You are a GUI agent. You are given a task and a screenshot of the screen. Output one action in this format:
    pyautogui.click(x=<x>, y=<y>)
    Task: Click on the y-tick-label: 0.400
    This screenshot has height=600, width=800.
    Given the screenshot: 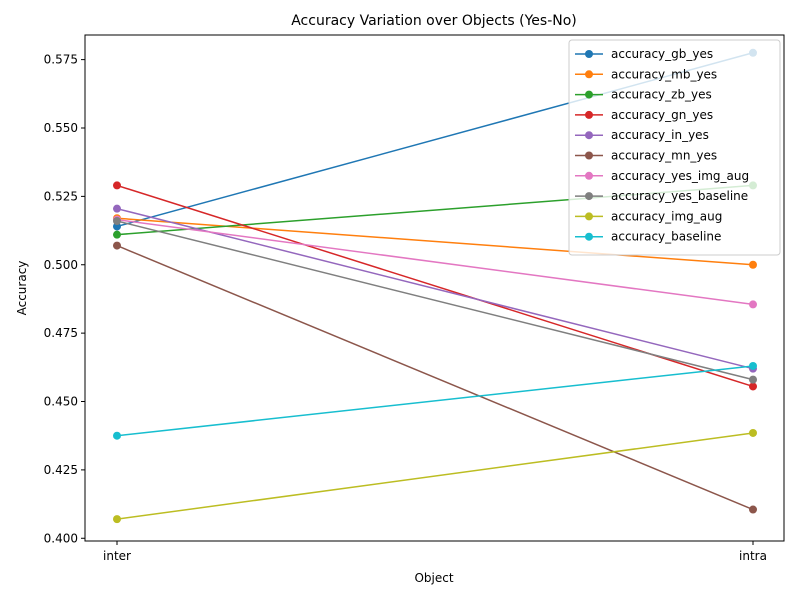 What is the action you would take?
    pyautogui.click(x=61, y=538)
    